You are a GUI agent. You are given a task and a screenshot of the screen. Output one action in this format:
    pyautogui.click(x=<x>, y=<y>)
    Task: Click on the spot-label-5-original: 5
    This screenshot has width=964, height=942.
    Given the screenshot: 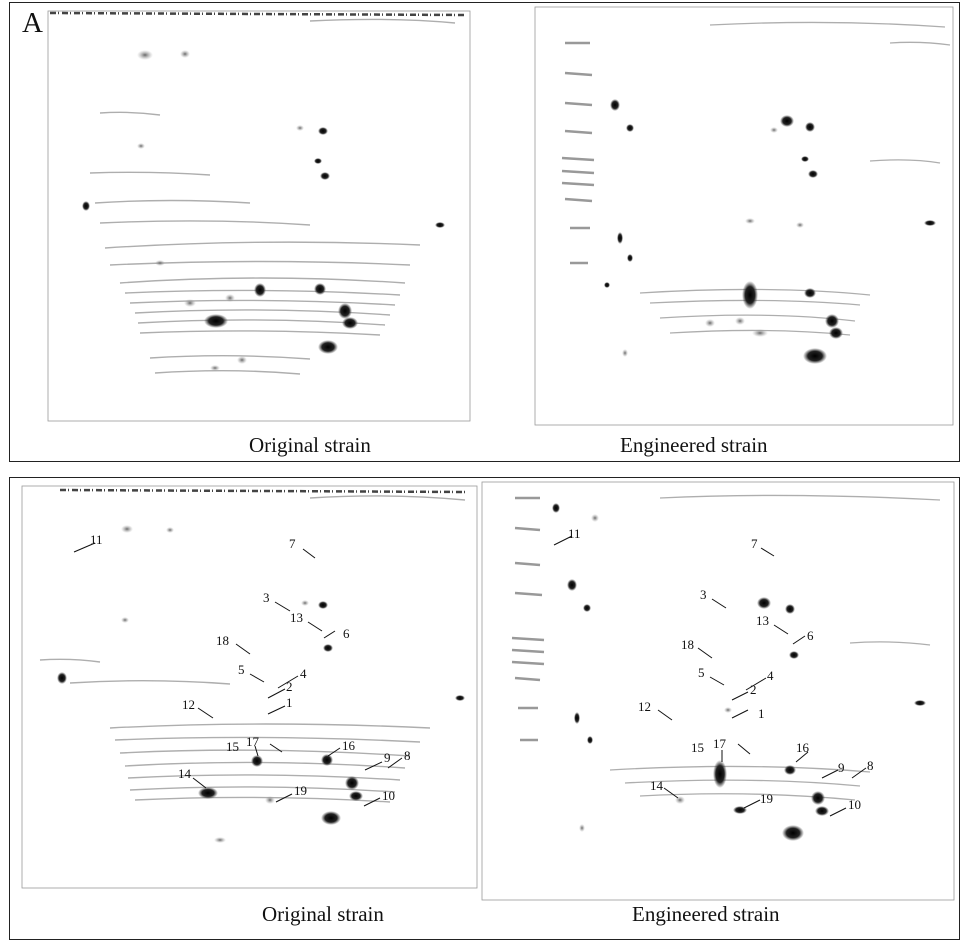 What is the action you would take?
    pyautogui.click(x=241, y=669)
    